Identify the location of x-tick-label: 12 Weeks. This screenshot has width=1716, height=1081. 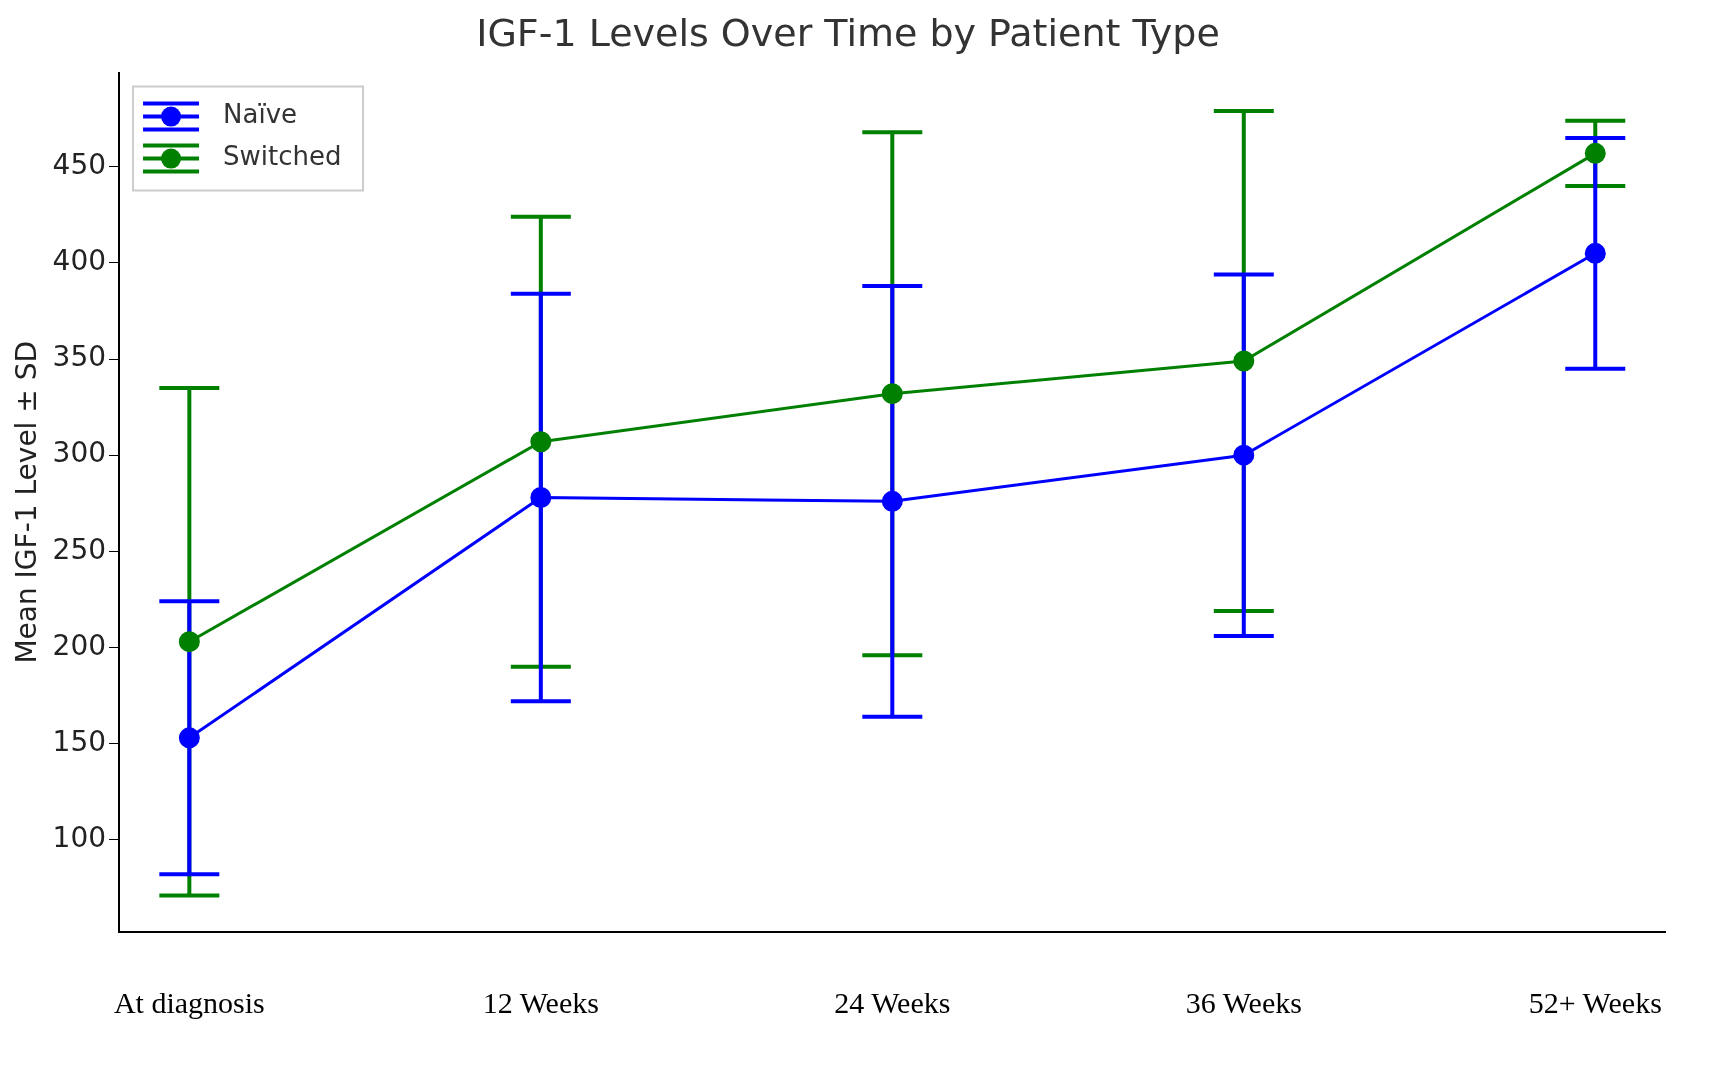
(540, 1002).